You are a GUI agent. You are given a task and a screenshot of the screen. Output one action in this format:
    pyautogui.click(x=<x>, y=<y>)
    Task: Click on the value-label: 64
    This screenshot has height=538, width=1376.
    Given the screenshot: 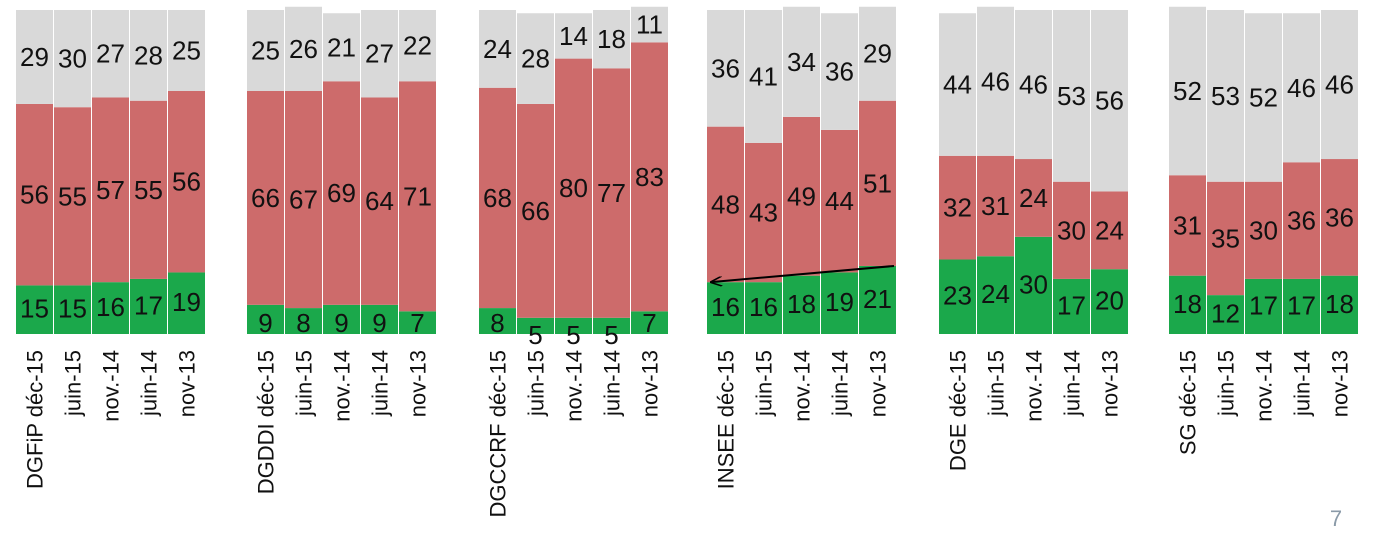 What is the action you would take?
    pyautogui.click(x=379, y=201)
    